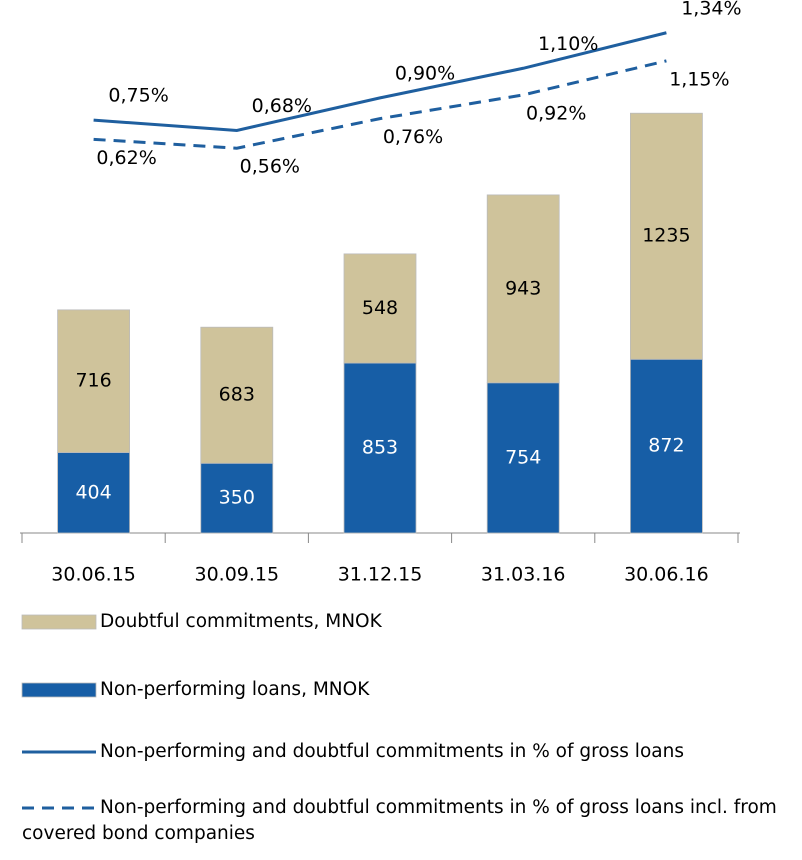 The height and width of the screenshot is (860, 802). I want to click on x-tick-label: 30.06.16, so click(666, 575).